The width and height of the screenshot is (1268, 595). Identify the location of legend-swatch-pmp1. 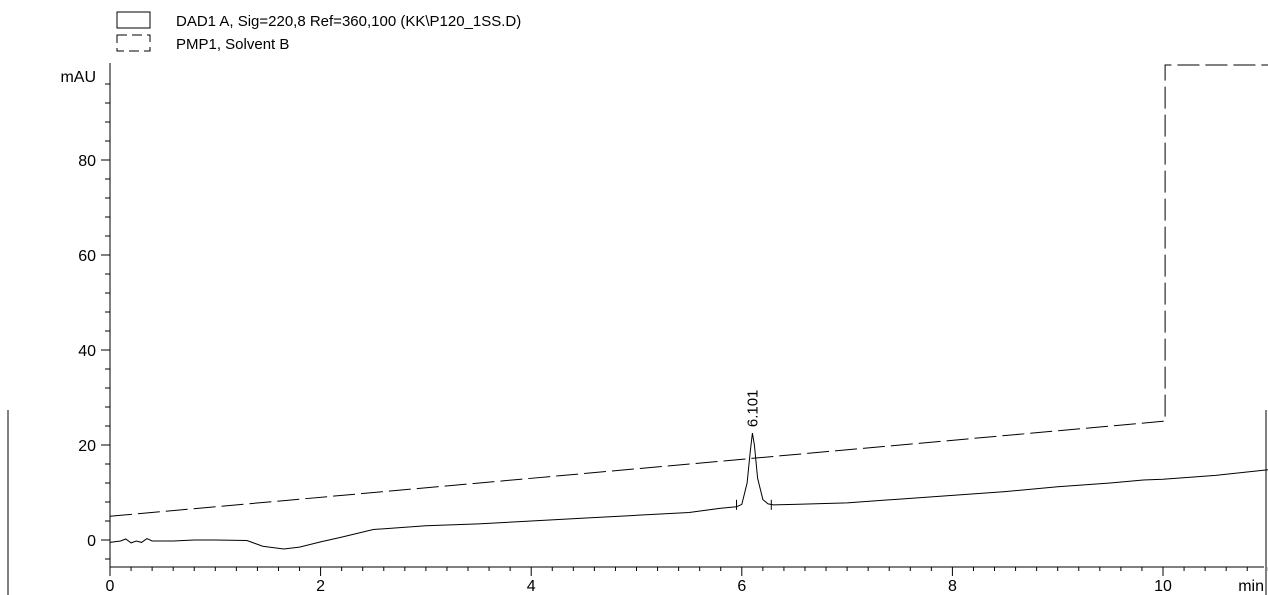
(133, 43).